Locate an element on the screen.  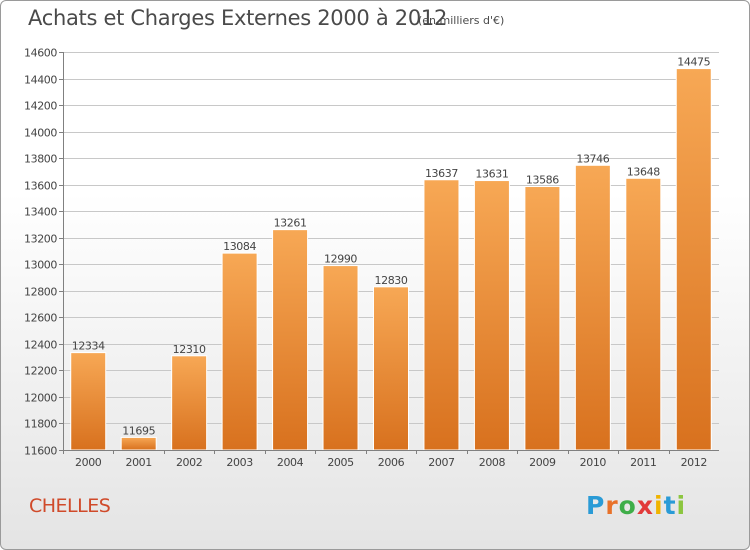
y-tick-label: 12000 is located at coordinates (40, 398).